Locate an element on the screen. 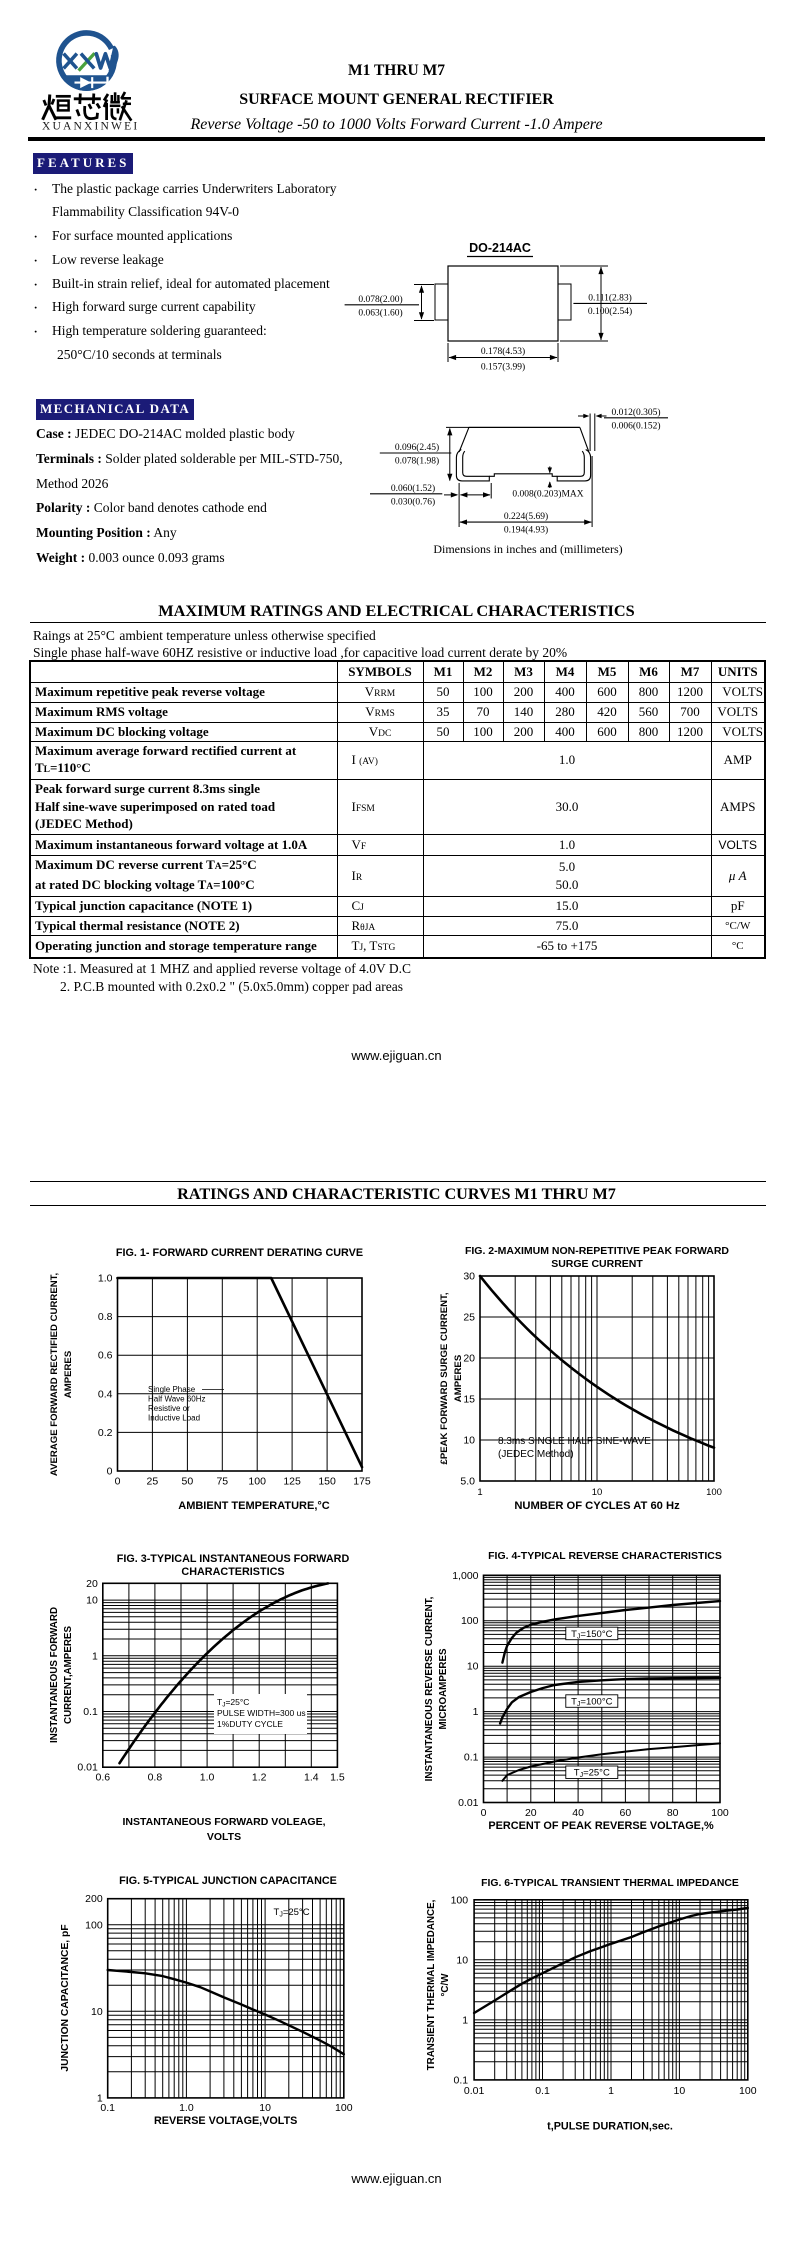 Image resolution: width=793 pixels, height=2244 pixels. svg-text: TRANSIENT THERMAL IMPEDANCE, is located at coordinates (431, 1984).